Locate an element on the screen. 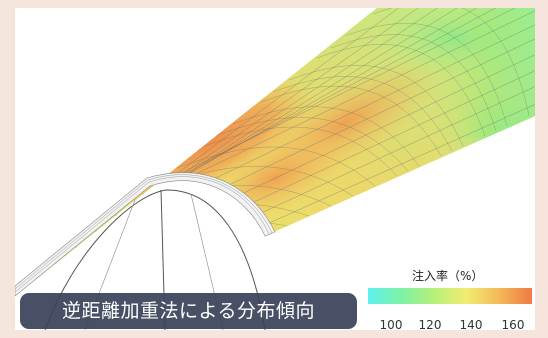  scale-tick-100: 100 is located at coordinates (391, 325).